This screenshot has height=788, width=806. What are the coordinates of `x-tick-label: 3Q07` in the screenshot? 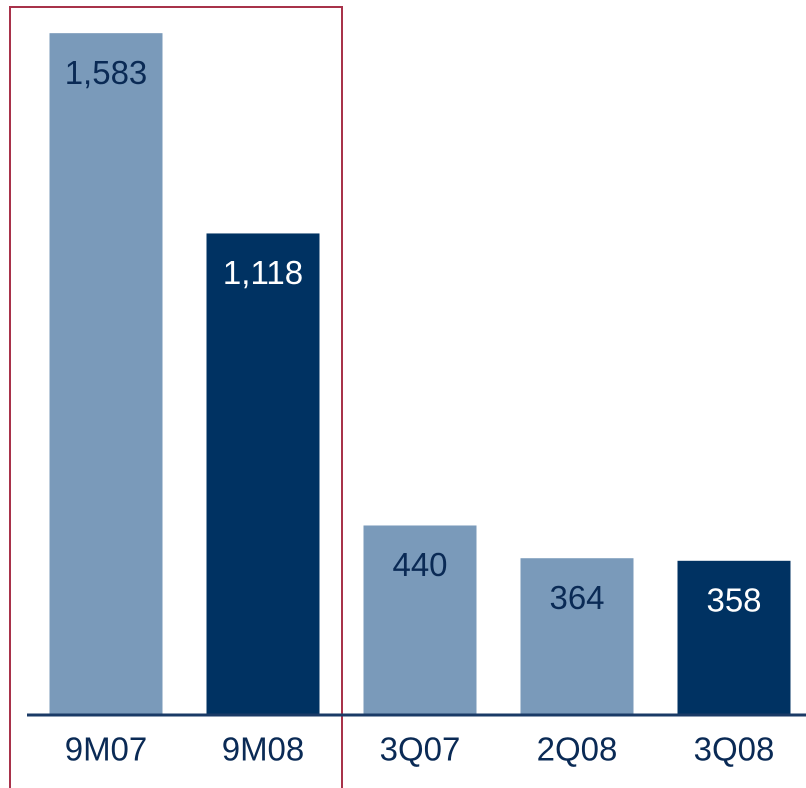 It's located at (420, 749).